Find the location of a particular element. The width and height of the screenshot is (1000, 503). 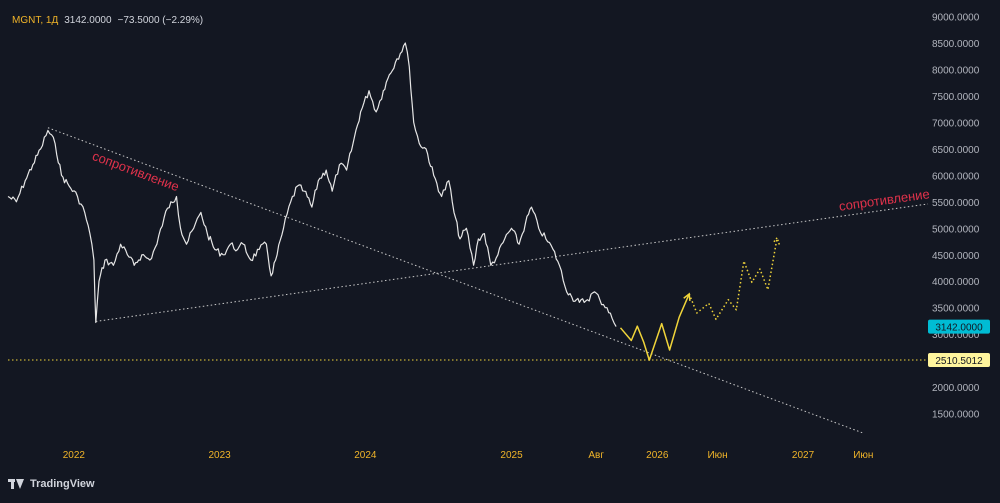

brand-name: TradingView is located at coordinates (62, 484).